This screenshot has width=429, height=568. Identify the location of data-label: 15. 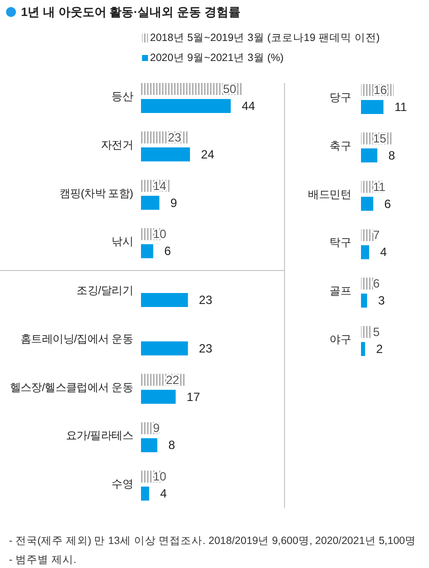
(380, 138).